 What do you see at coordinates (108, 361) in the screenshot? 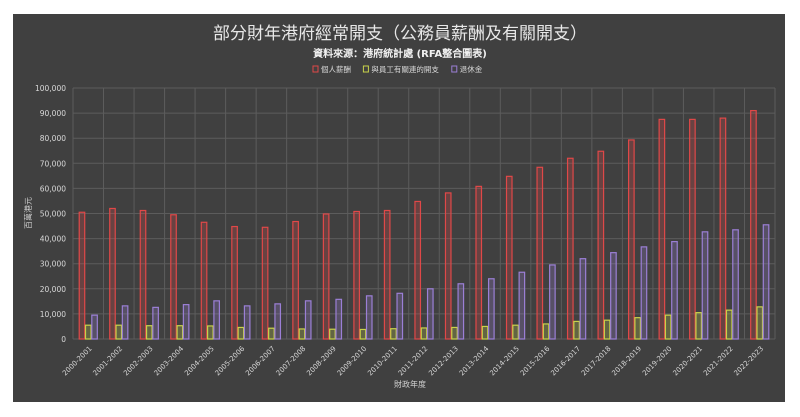
I see `x-tick-label: 2001-2002` at bounding box center [108, 361].